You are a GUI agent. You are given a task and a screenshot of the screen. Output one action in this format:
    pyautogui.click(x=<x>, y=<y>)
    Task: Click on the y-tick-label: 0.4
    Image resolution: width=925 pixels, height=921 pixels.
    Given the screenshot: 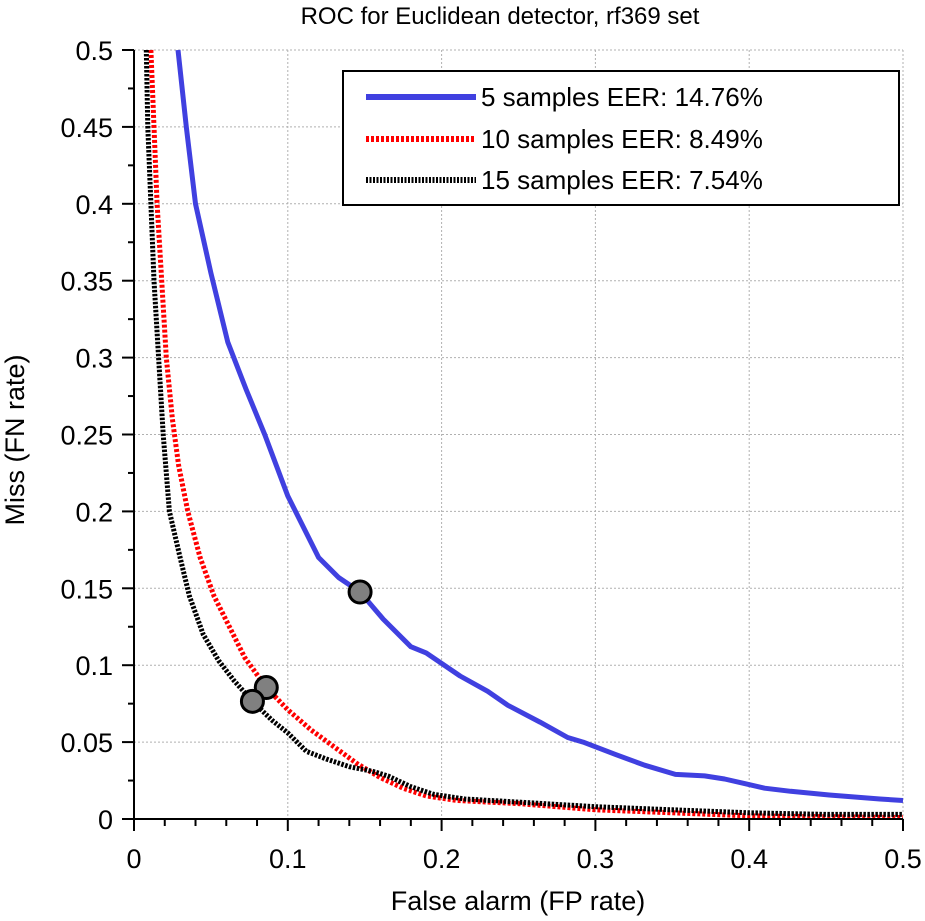 What is the action you would take?
    pyautogui.click(x=94, y=205)
    